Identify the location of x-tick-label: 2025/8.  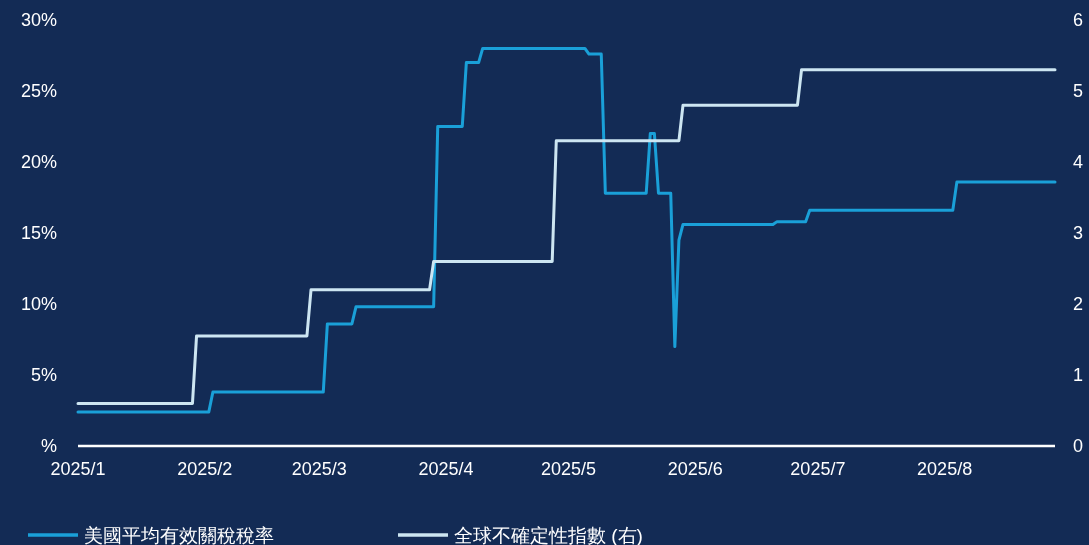
(945, 469).